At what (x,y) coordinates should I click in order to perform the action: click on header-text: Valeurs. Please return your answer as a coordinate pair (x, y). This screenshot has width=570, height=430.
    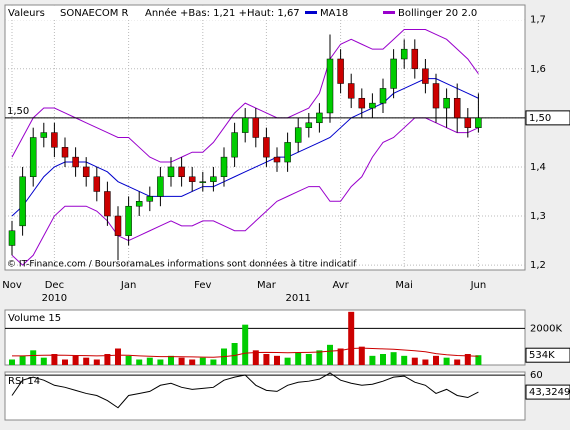
    Looking at the image, I should click on (26, 13).